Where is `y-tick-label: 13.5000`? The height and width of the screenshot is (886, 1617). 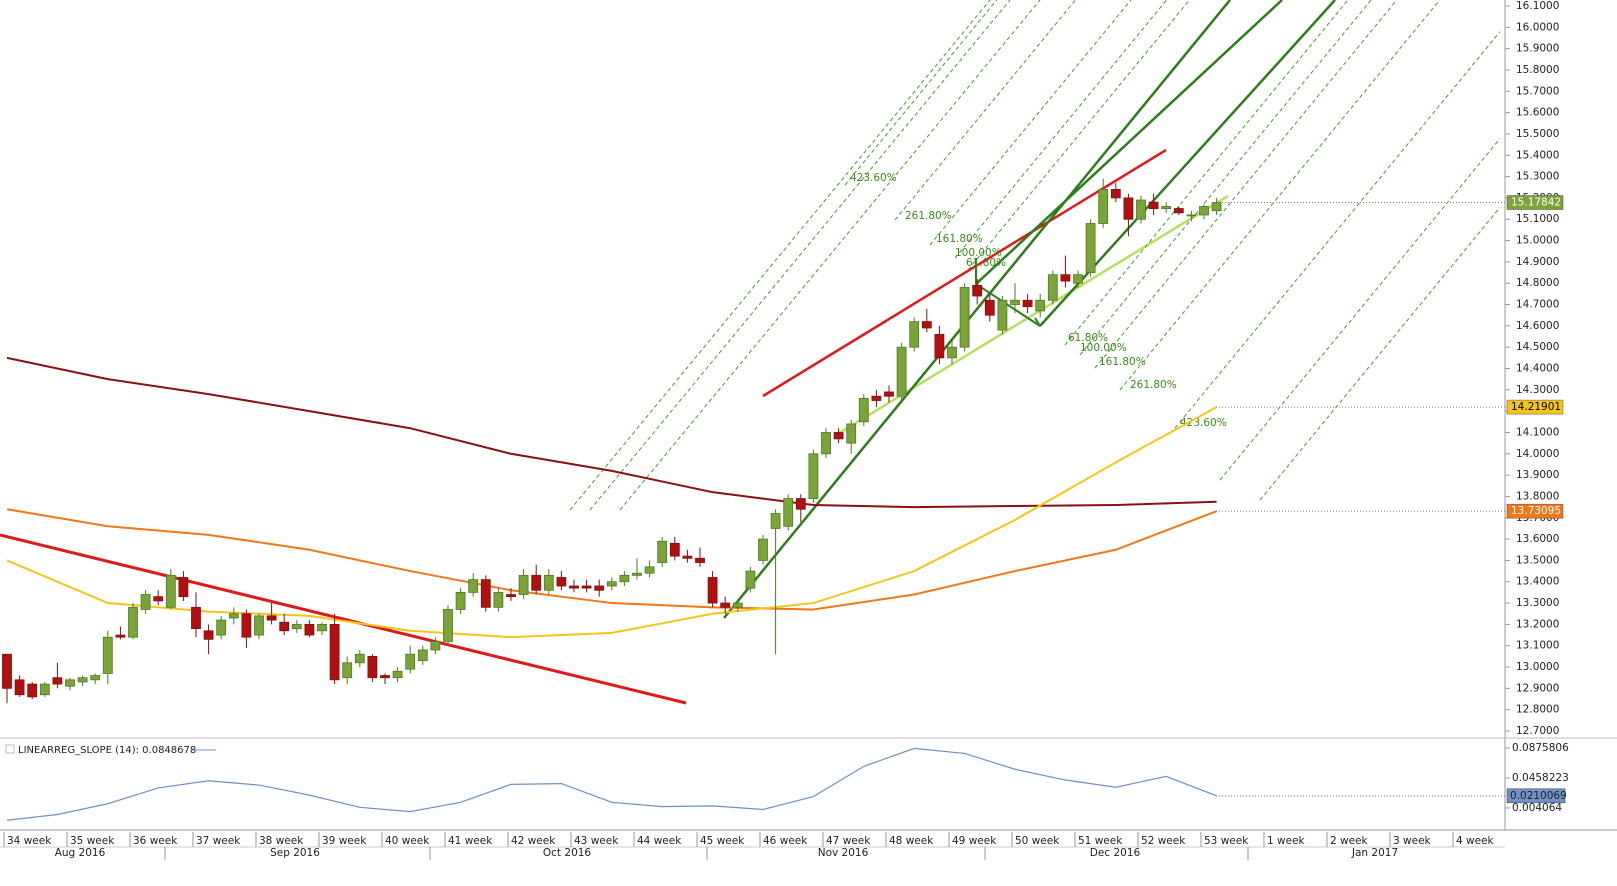 y-tick-label: 13.5000 is located at coordinates (1537, 560).